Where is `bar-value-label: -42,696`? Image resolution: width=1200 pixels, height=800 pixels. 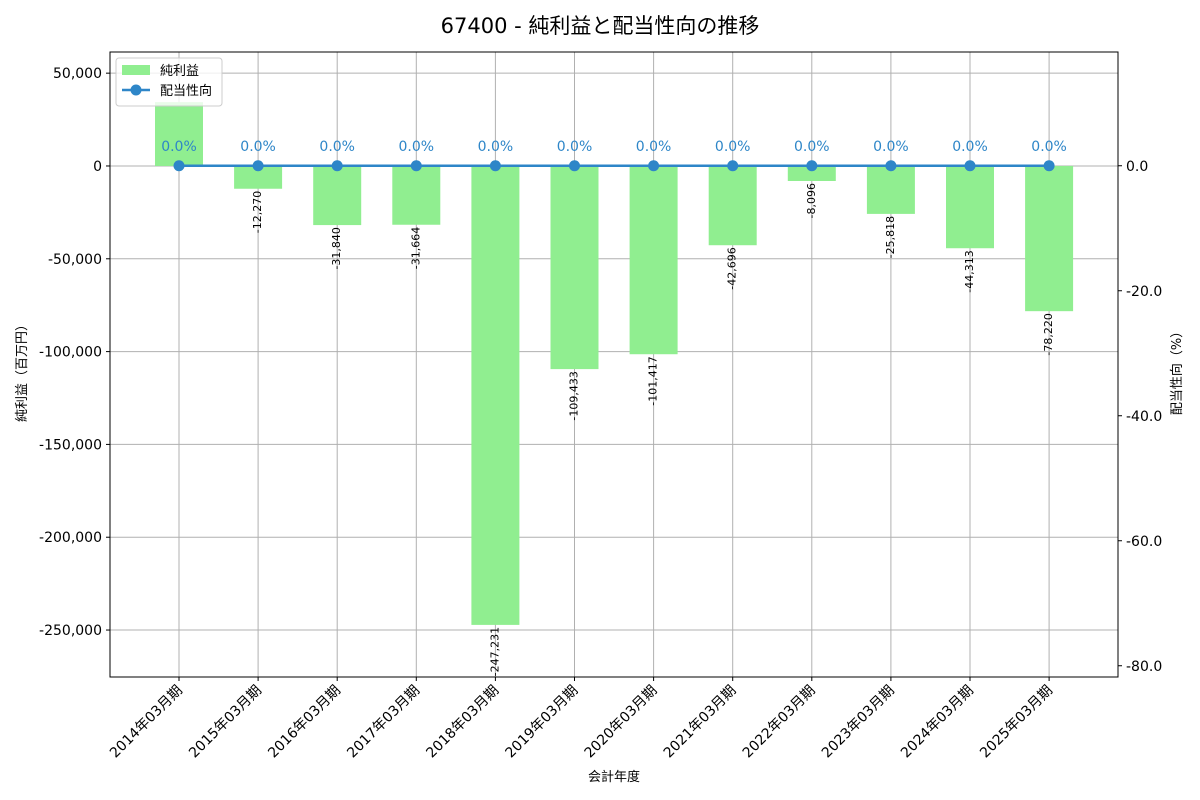 bar-value-label: -42,696 is located at coordinates (732, 268).